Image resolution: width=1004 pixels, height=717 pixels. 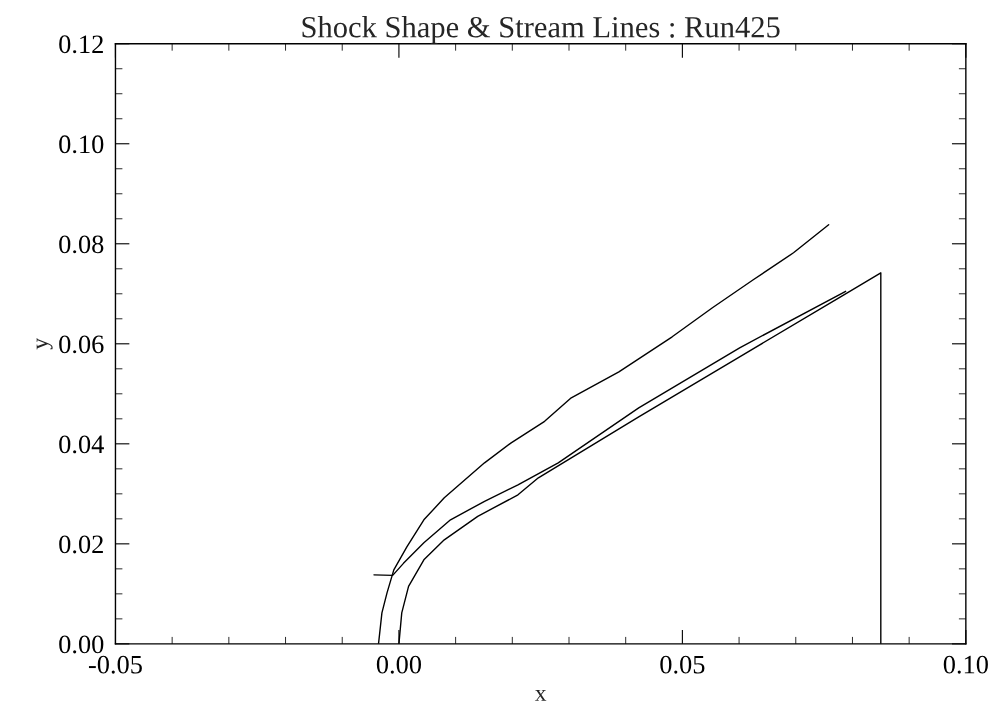 I want to click on y-tick-label: 0.06, so click(x=81, y=344).